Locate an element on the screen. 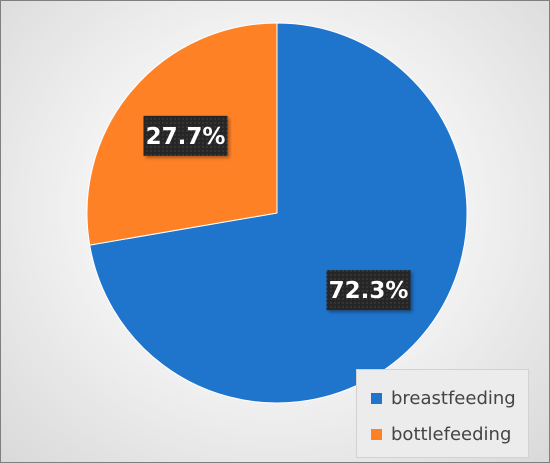 This screenshot has height=463, width=550. data-label-box-bottlefeeding is located at coordinates (185, 135).